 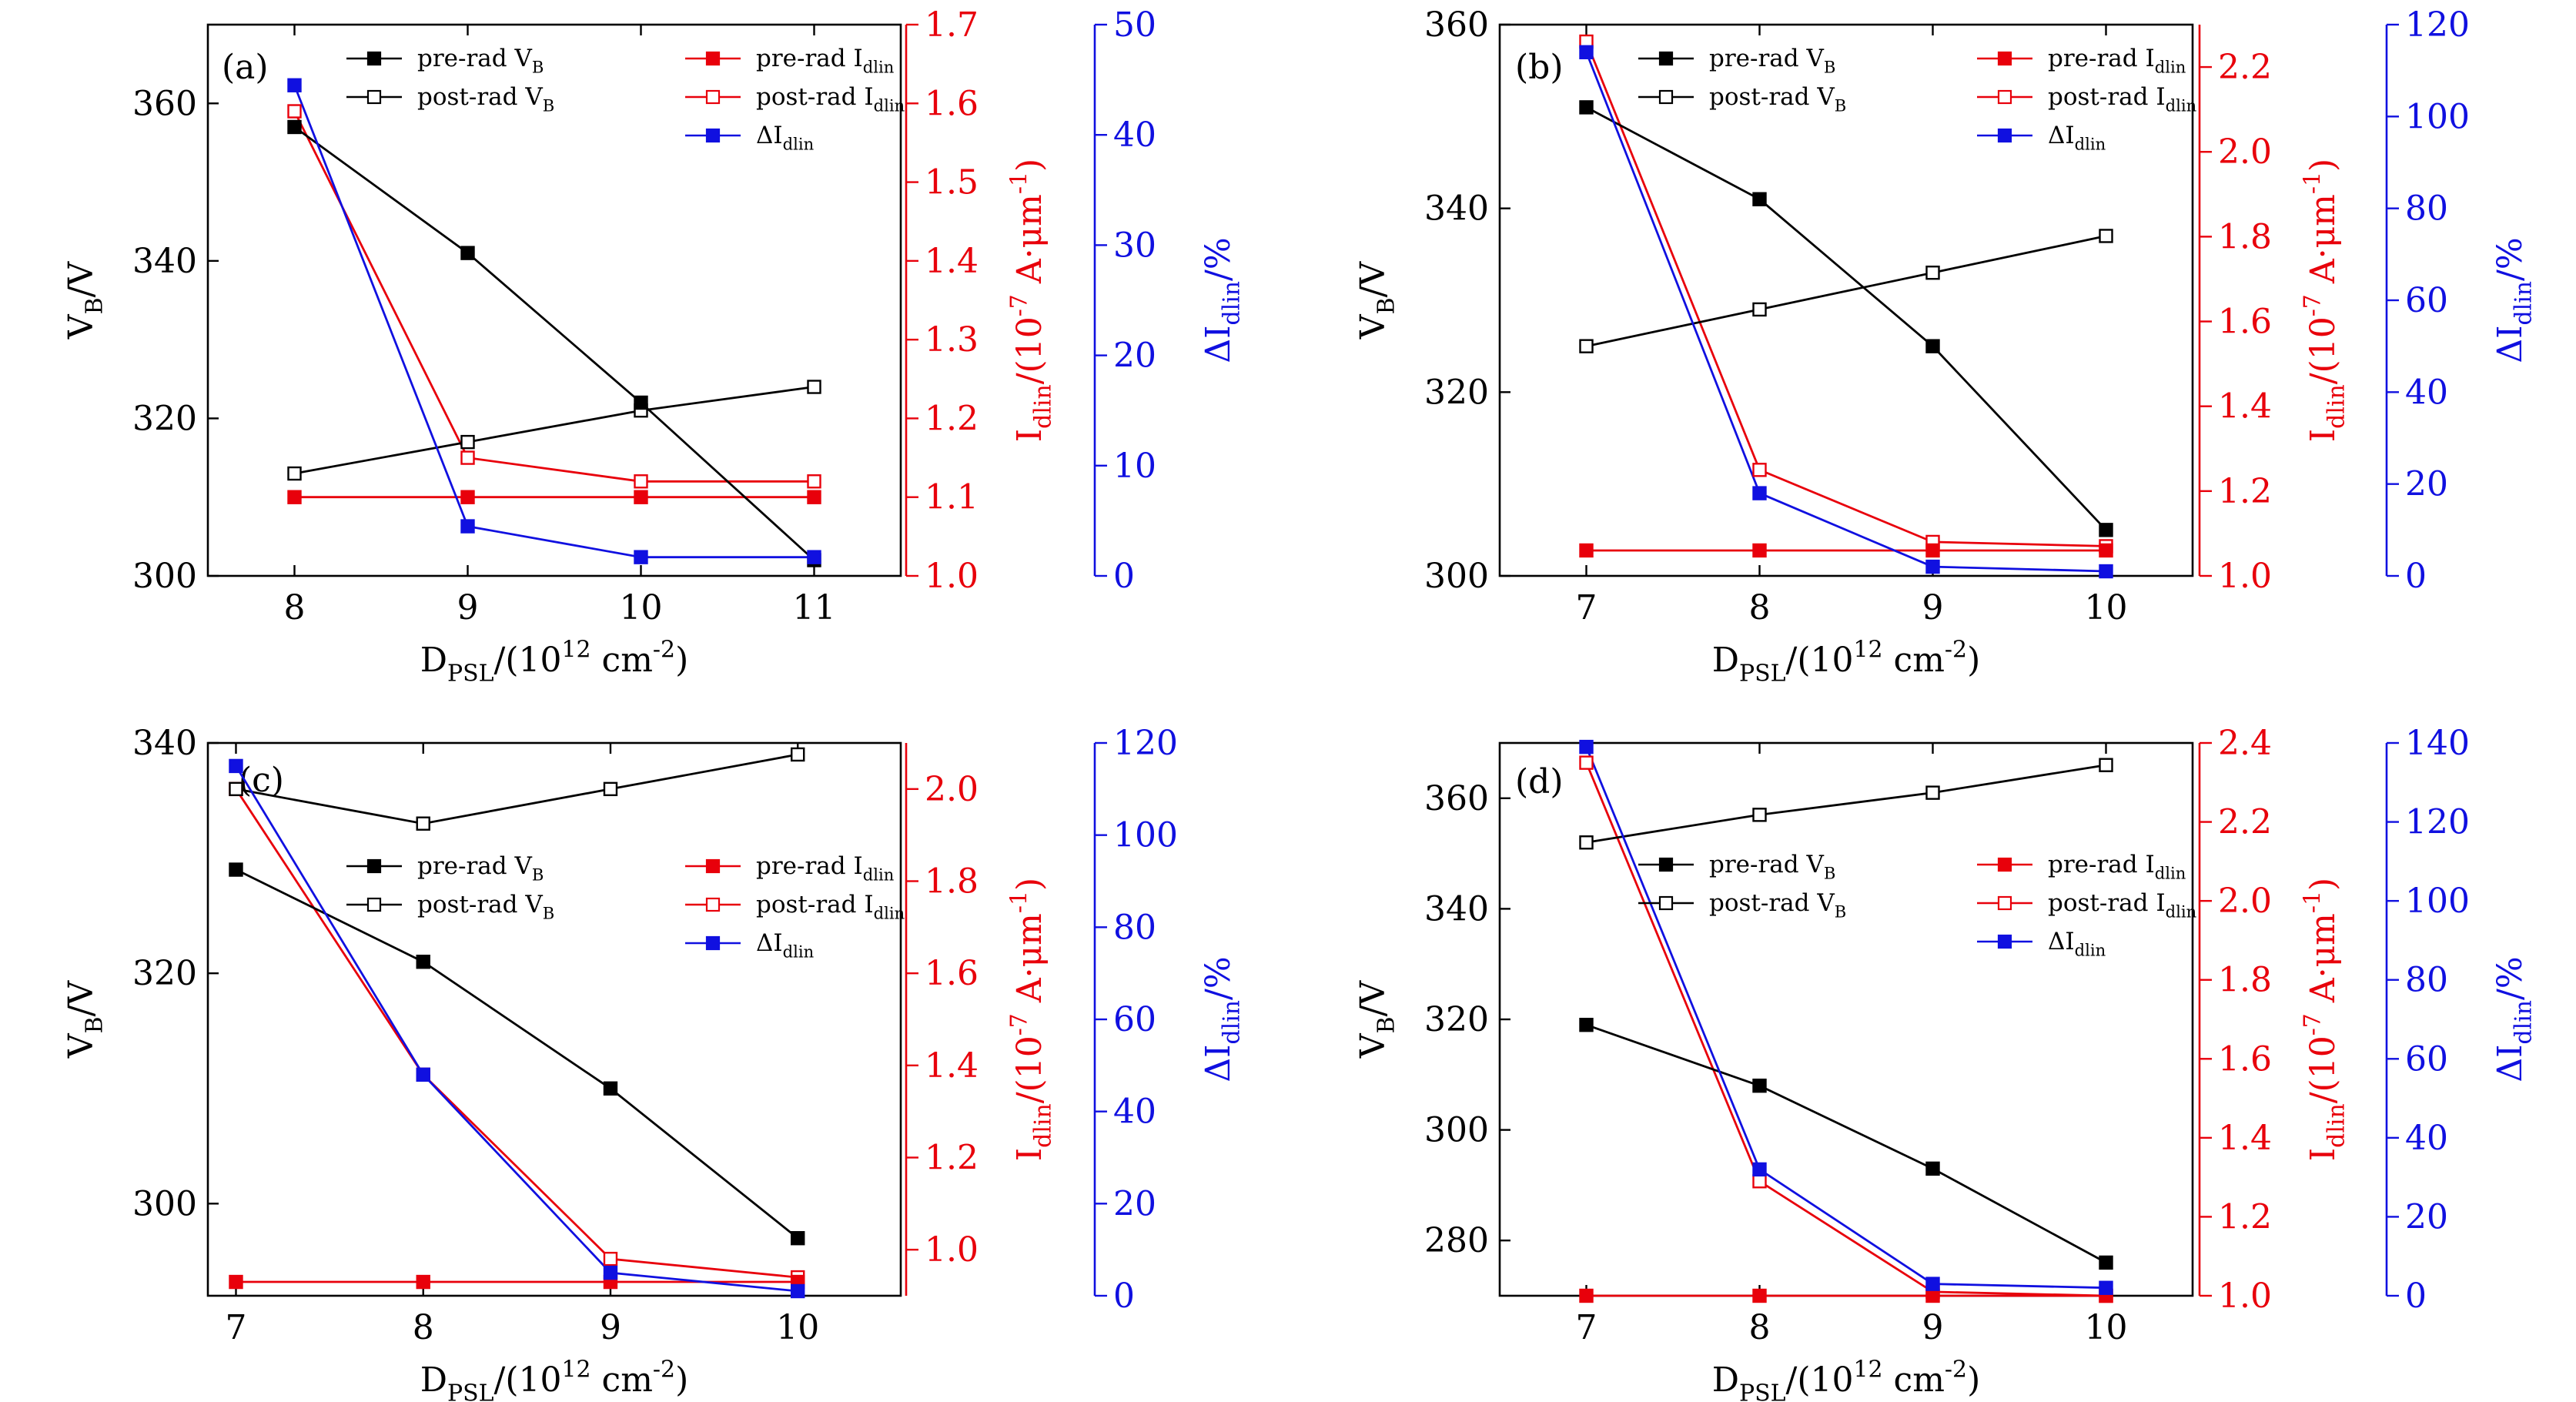 What do you see at coordinates (952, 340) in the screenshot?
I see `y-red-tick-label: 1.3` at bounding box center [952, 340].